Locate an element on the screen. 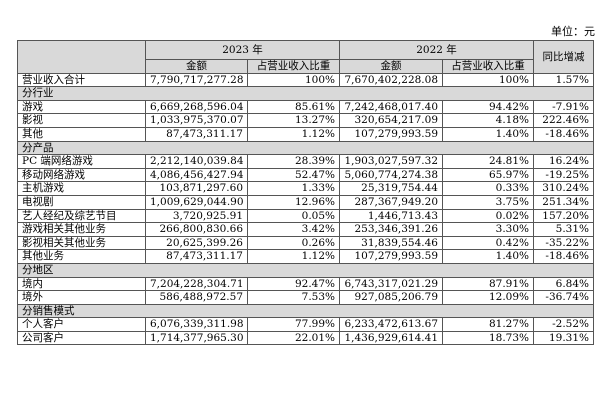 The height and width of the screenshot is (410, 609). yoy-change: 16.24% is located at coordinates (563, 161).